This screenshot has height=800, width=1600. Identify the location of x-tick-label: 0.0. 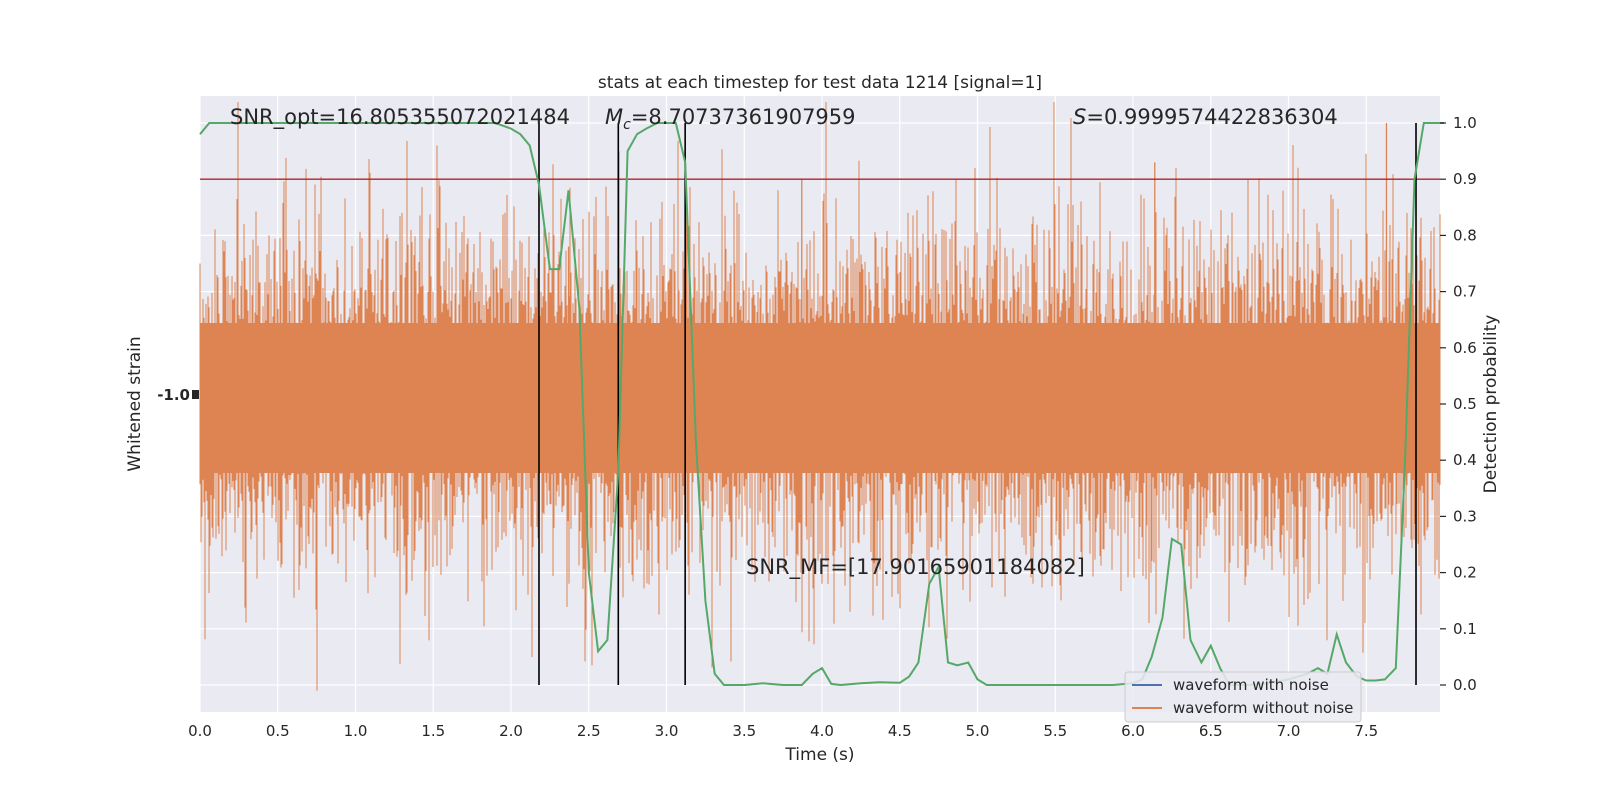
(200, 731).